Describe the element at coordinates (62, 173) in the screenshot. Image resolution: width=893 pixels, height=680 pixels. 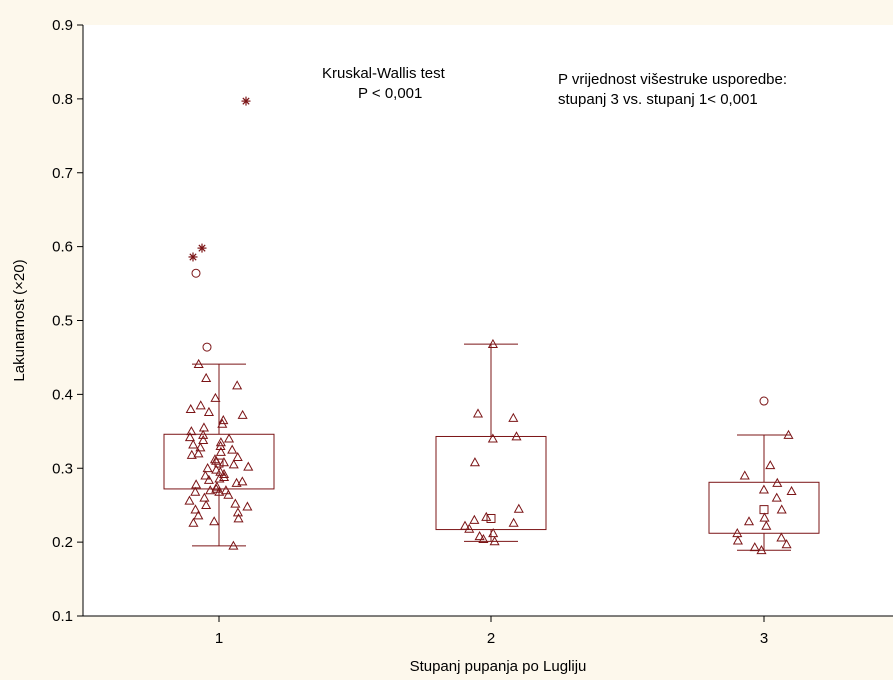
I see `y-tick-label: 0.7` at that location.